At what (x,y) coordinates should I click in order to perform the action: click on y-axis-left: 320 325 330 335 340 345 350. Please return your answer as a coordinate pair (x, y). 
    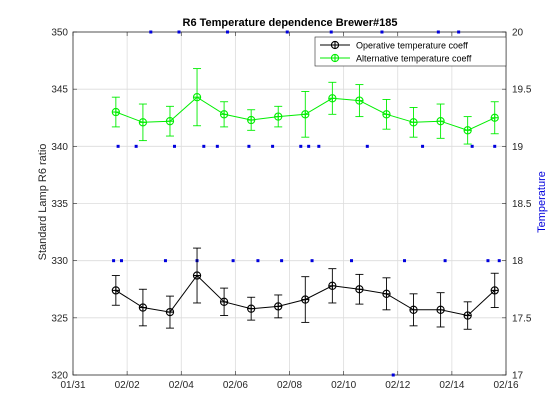
    Looking at the image, I should click on (64, 205).